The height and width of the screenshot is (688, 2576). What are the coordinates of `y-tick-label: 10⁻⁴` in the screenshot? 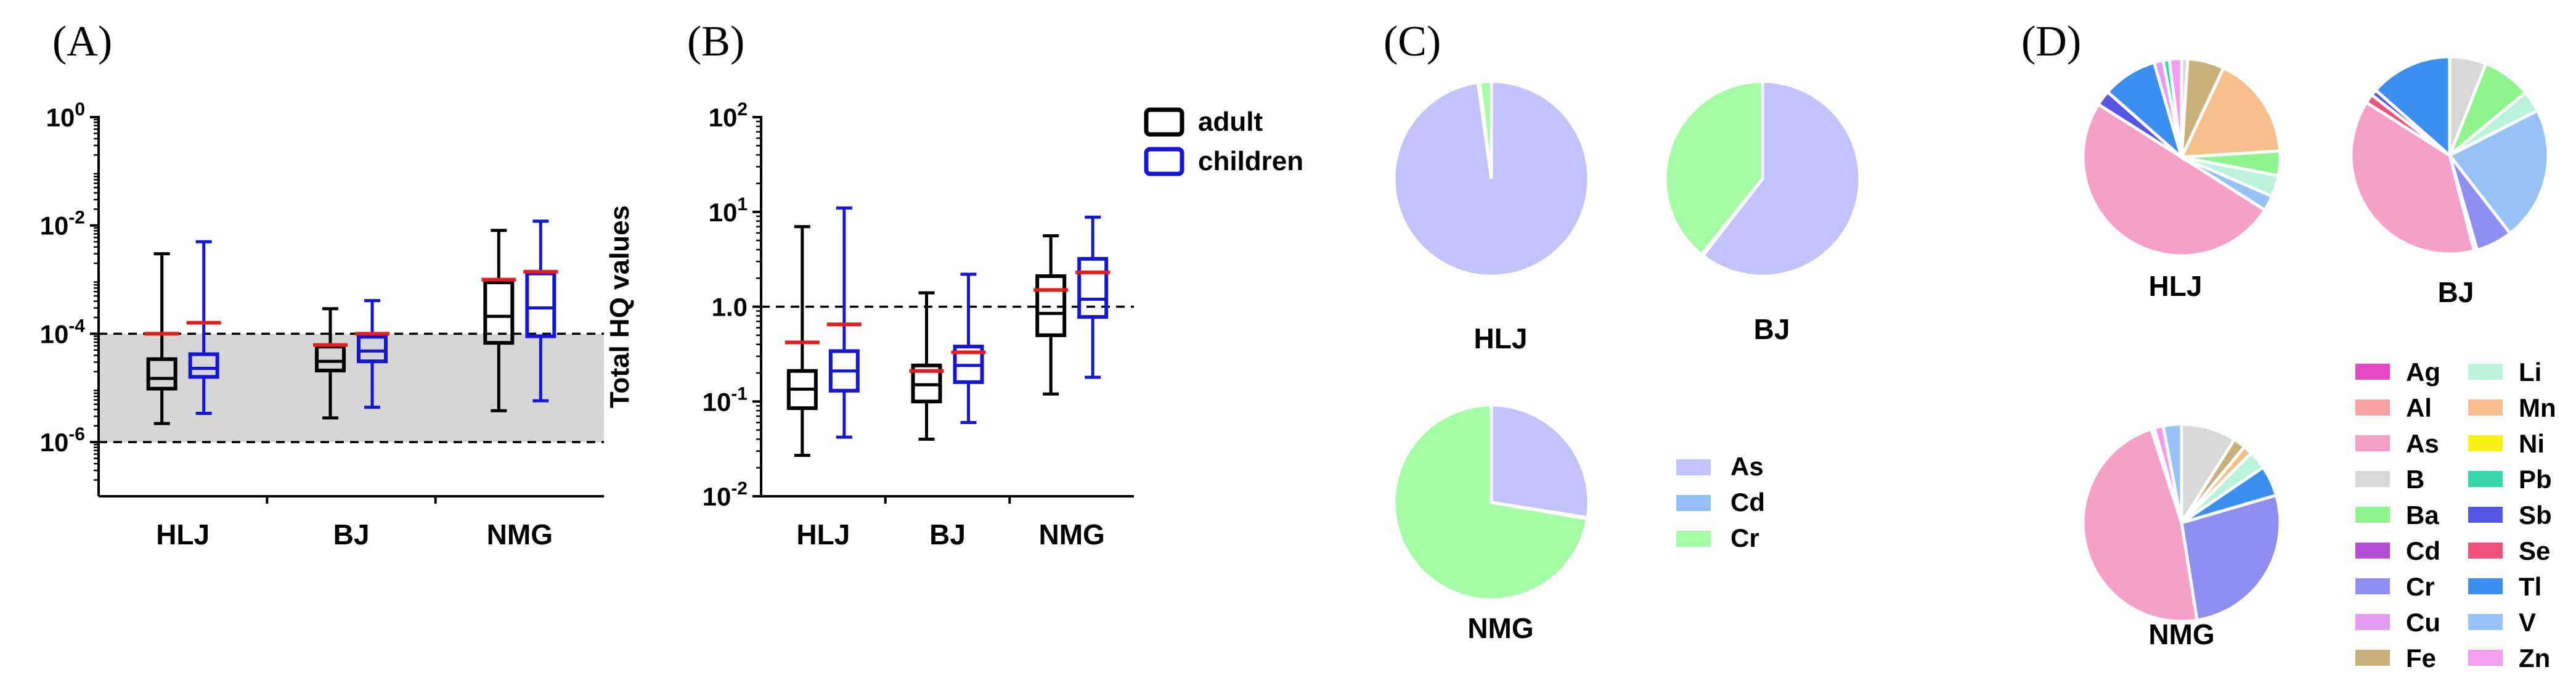 It's located at (63, 332).